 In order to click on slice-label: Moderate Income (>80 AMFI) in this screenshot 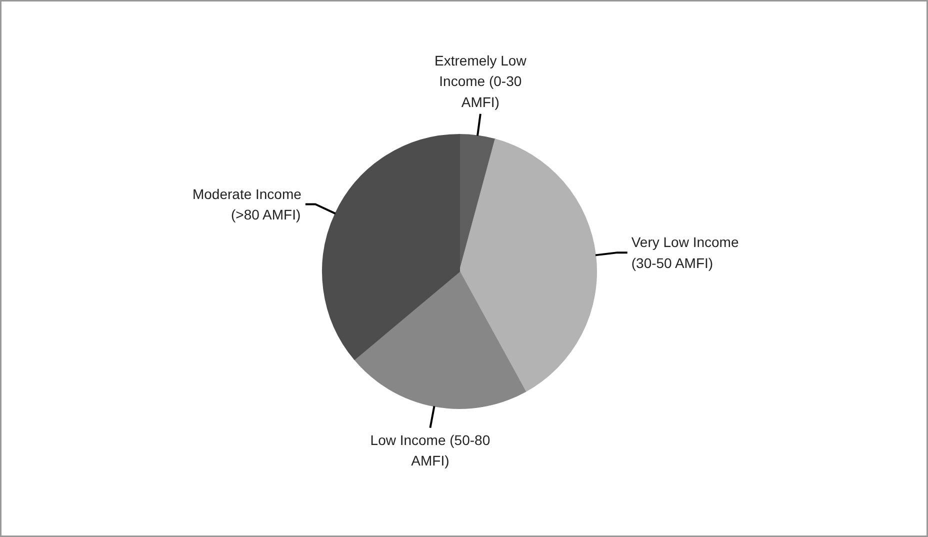, I will do `click(247, 204)`.